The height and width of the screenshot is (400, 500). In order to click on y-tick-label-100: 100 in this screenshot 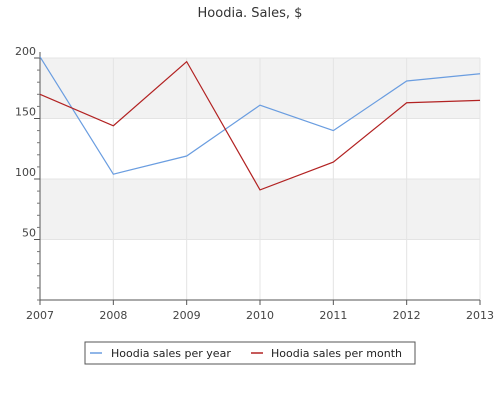, I will do `click(25, 172)`.